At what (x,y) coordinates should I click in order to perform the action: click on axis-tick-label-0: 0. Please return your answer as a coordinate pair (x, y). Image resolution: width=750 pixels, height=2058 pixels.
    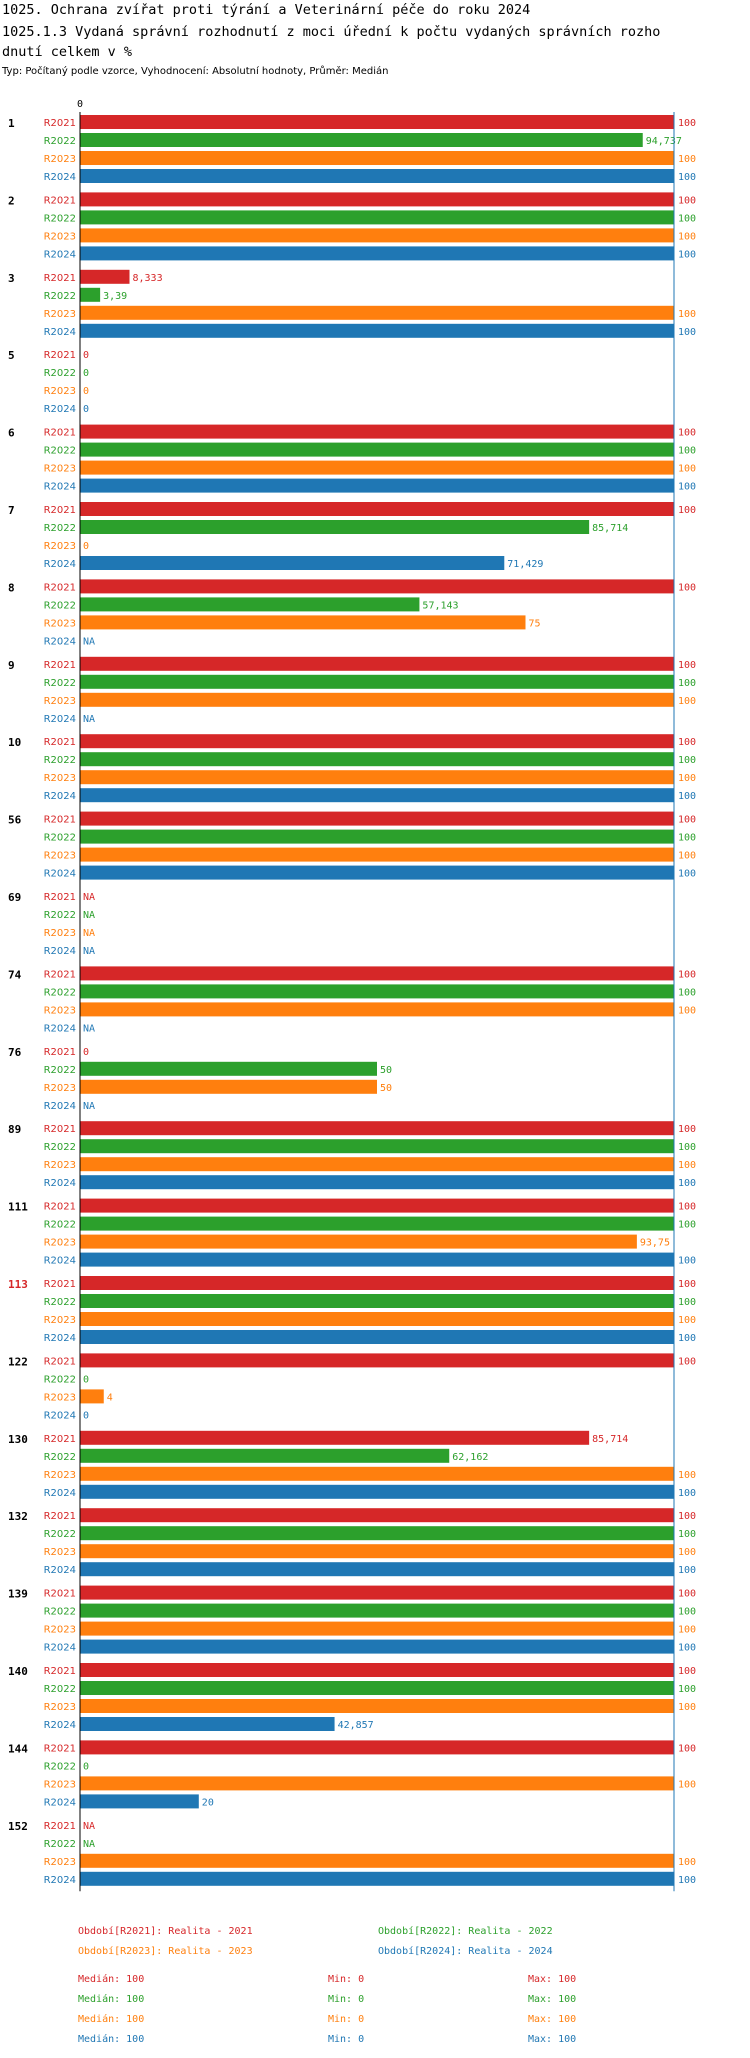
    Looking at the image, I should click on (80, 104).